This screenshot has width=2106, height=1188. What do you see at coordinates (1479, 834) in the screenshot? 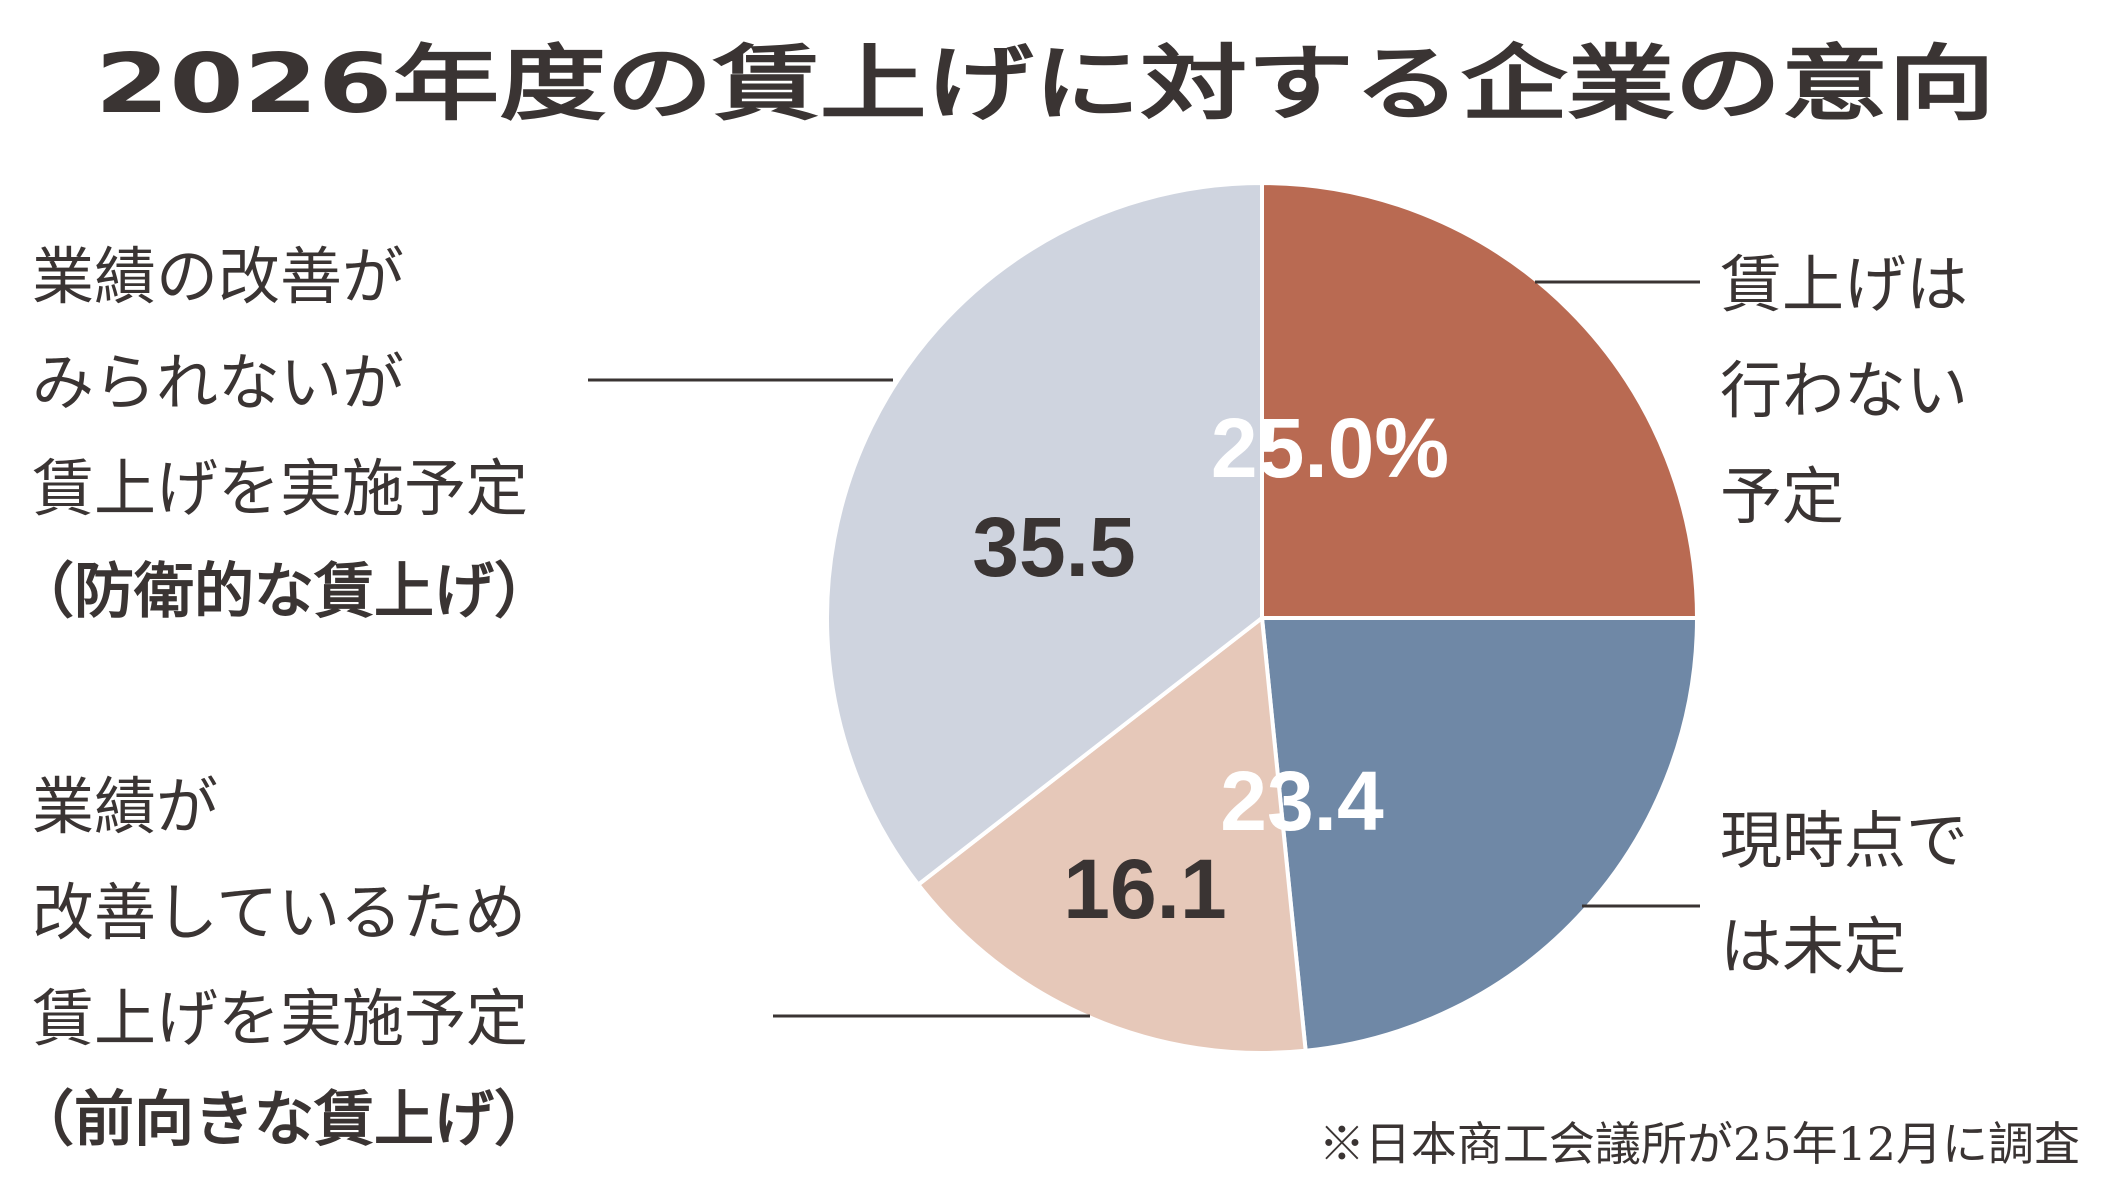
I see `pie-slice-undecided` at bounding box center [1479, 834].